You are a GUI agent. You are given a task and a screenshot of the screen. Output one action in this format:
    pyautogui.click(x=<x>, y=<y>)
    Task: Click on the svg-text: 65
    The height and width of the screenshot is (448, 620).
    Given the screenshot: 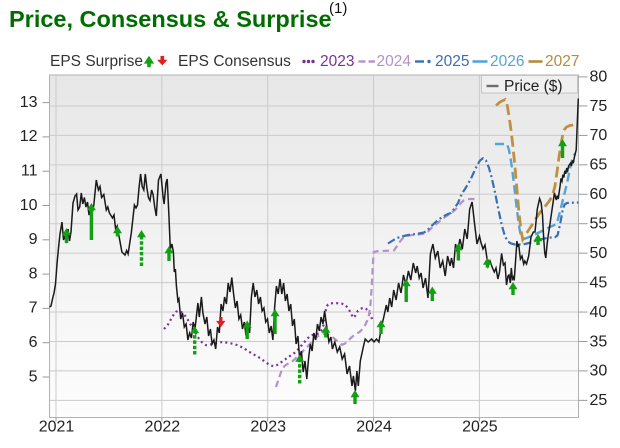 What is the action you would take?
    pyautogui.click(x=599, y=165)
    